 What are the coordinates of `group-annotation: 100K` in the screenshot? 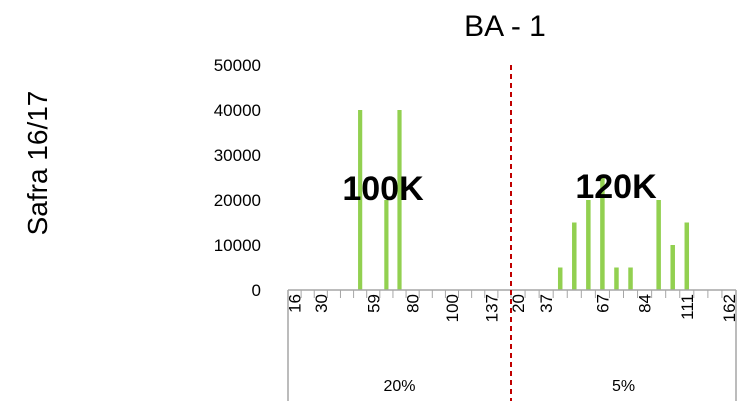 It's located at (383, 189).